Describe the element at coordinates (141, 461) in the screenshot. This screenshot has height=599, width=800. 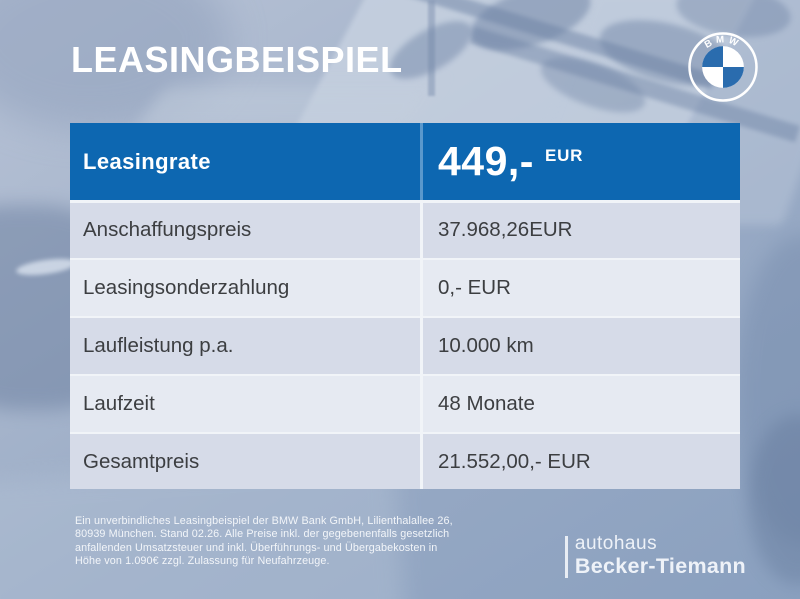
I see `row-label: Gesamtpreis` at that location.